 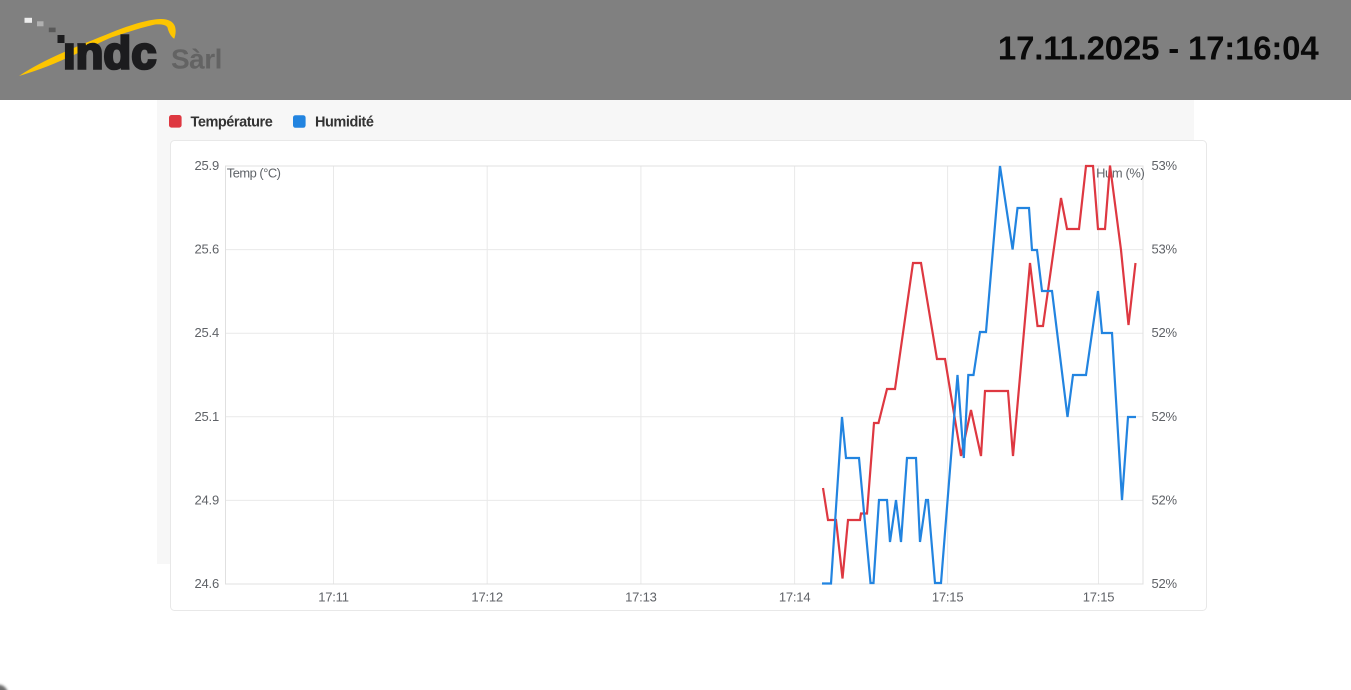 I want to click on svg-text: 25.4, so click(x=206, y=332).